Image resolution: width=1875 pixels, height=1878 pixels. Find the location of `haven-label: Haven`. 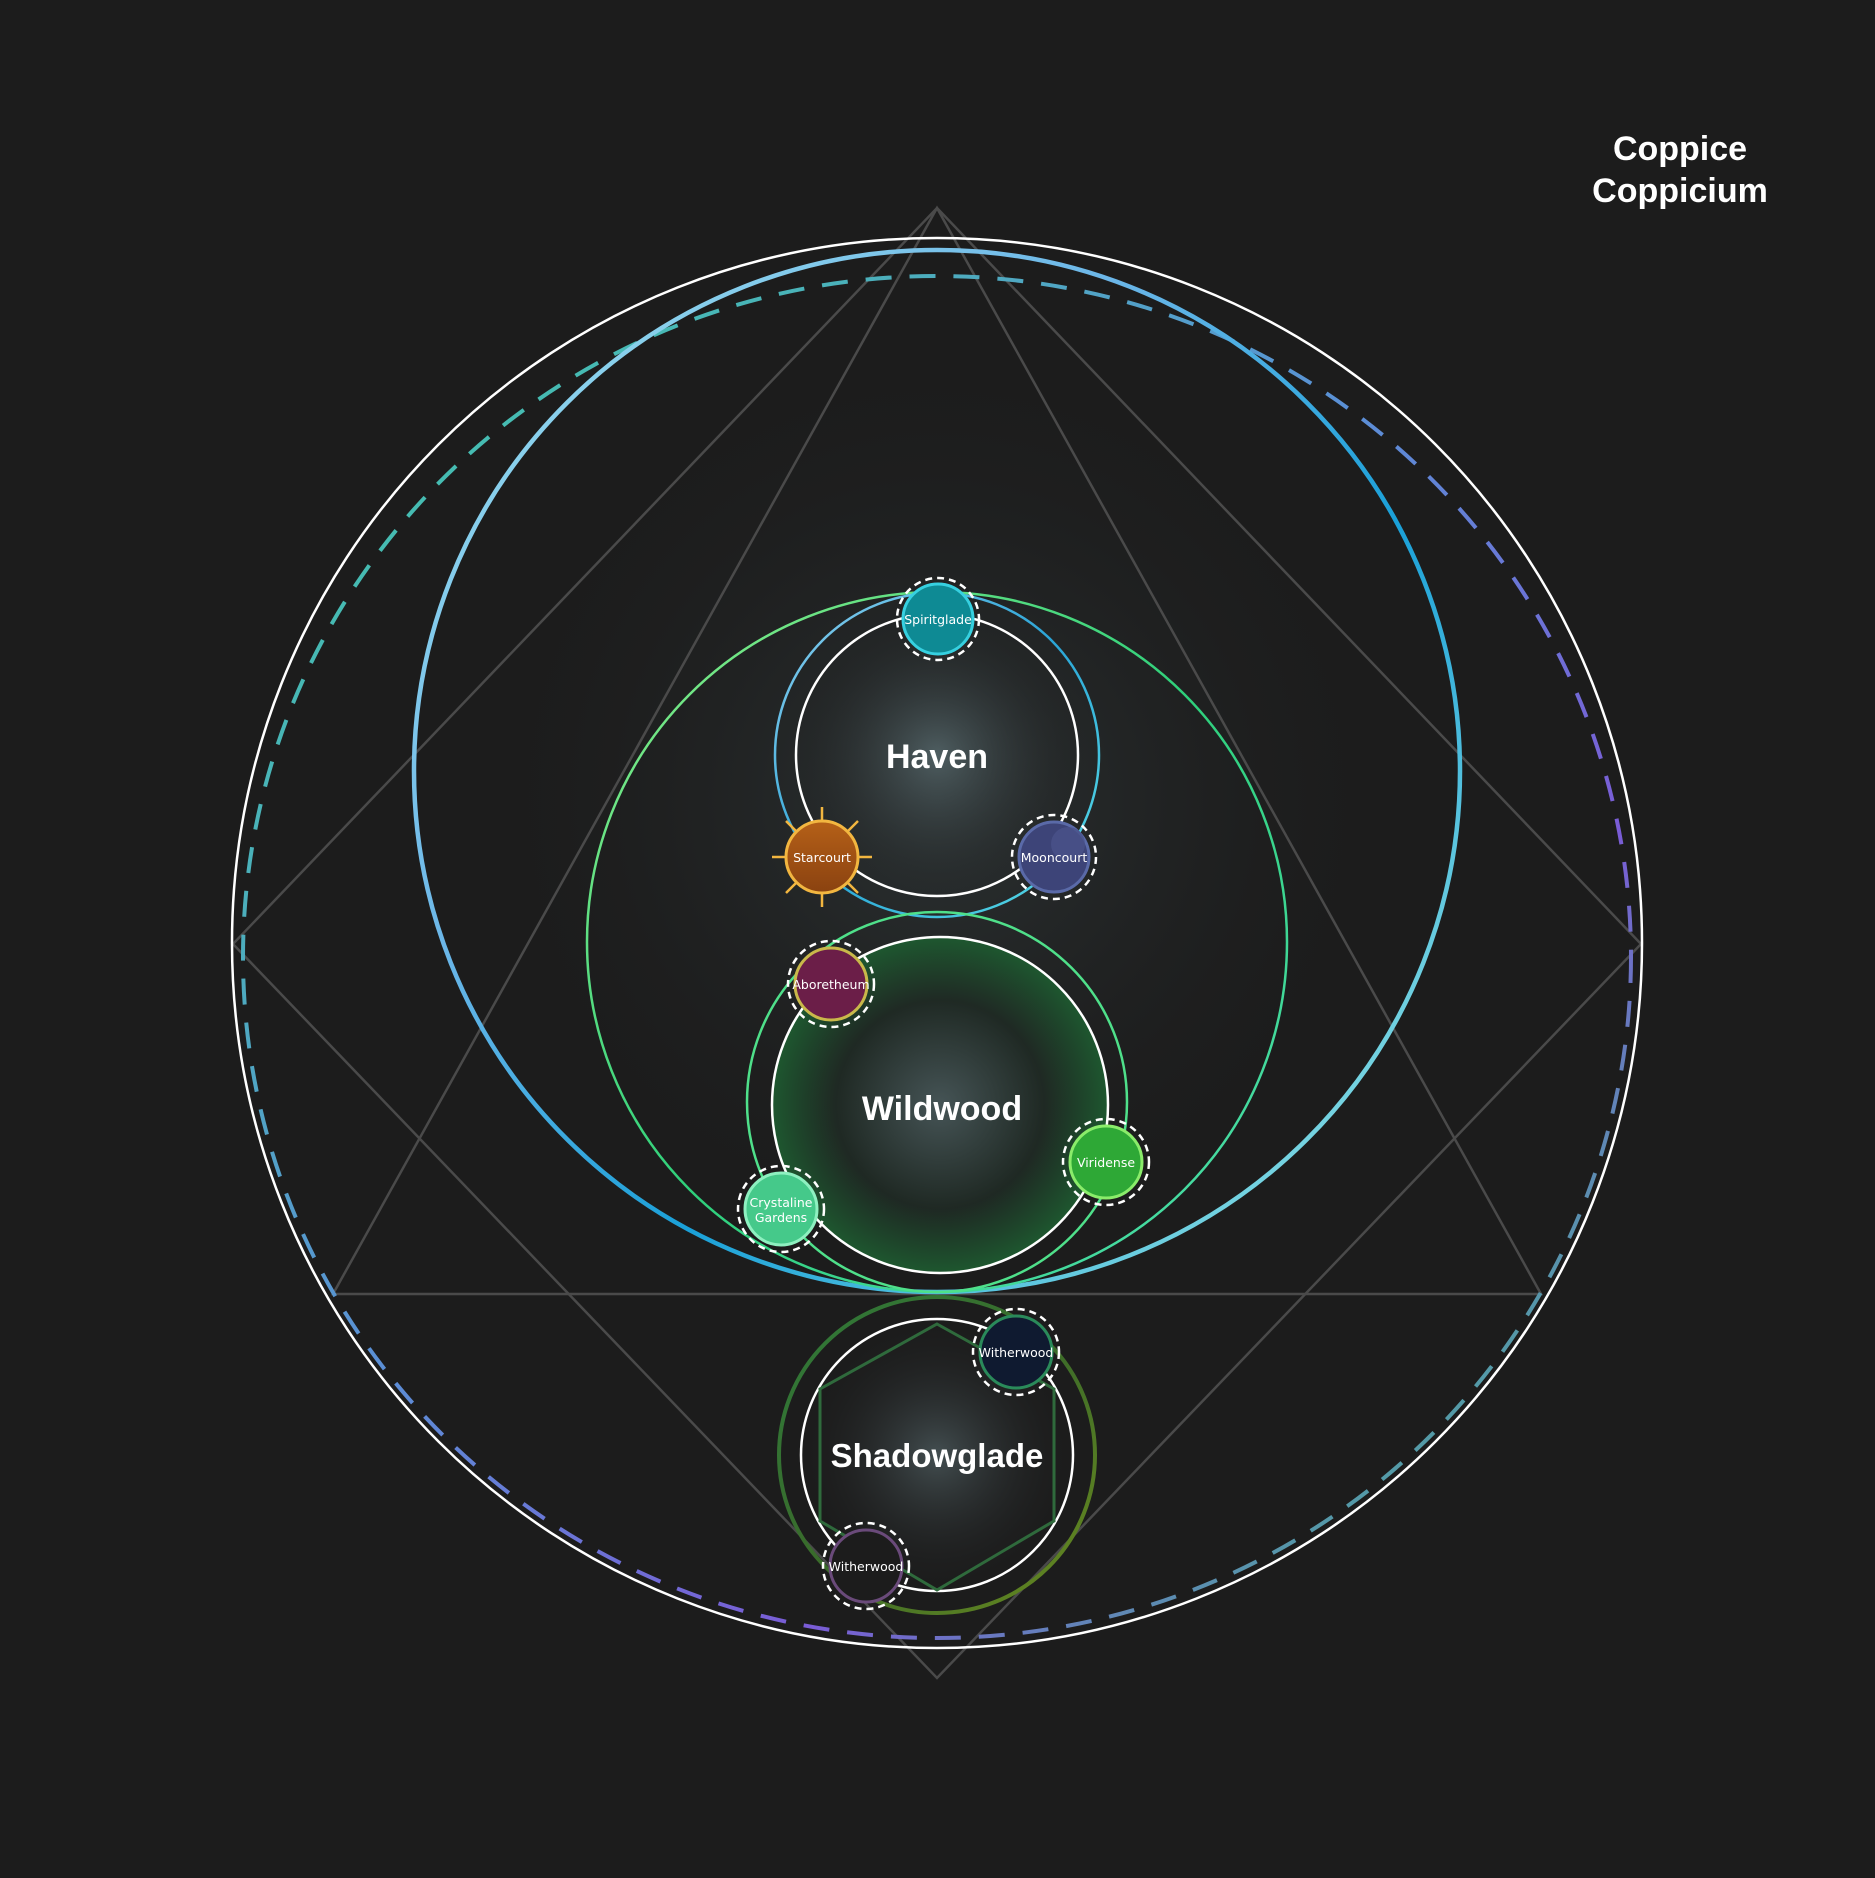

haven-label: Haven is located at coordinates (937, 757).